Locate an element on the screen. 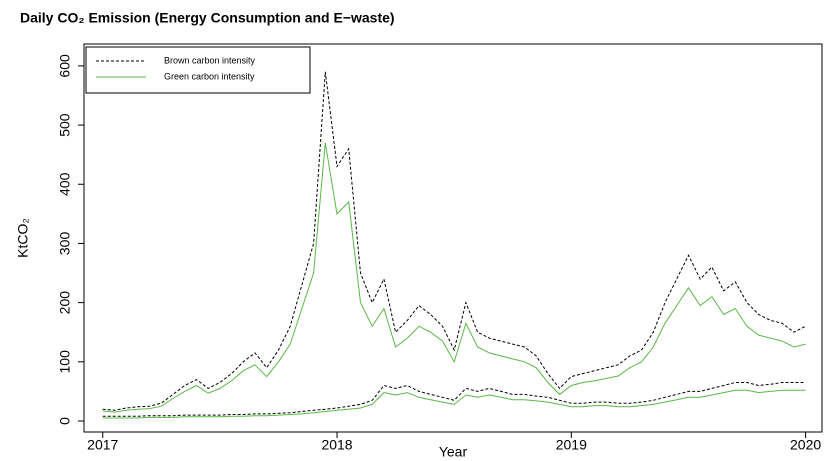 The image size is (826, 461). legend-box is located at coordinates (198, 70).